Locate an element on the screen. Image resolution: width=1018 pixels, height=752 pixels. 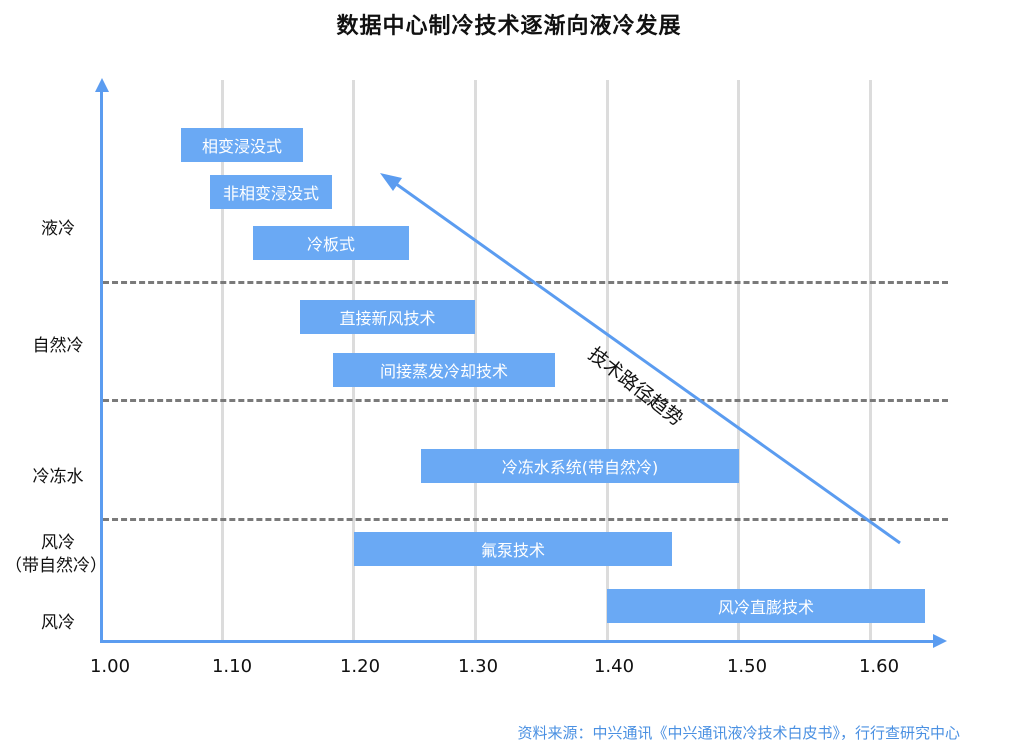
bar-non-phase-change-immersion: 非相变浸没式 is located at coordinates (271, 192).